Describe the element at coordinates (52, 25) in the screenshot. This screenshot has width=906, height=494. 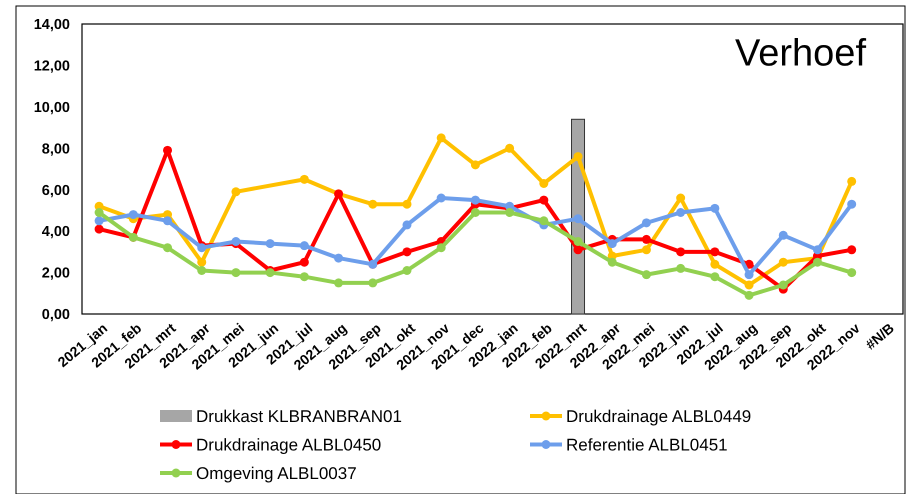
I see `y-tick-label: 14,00` at that location.